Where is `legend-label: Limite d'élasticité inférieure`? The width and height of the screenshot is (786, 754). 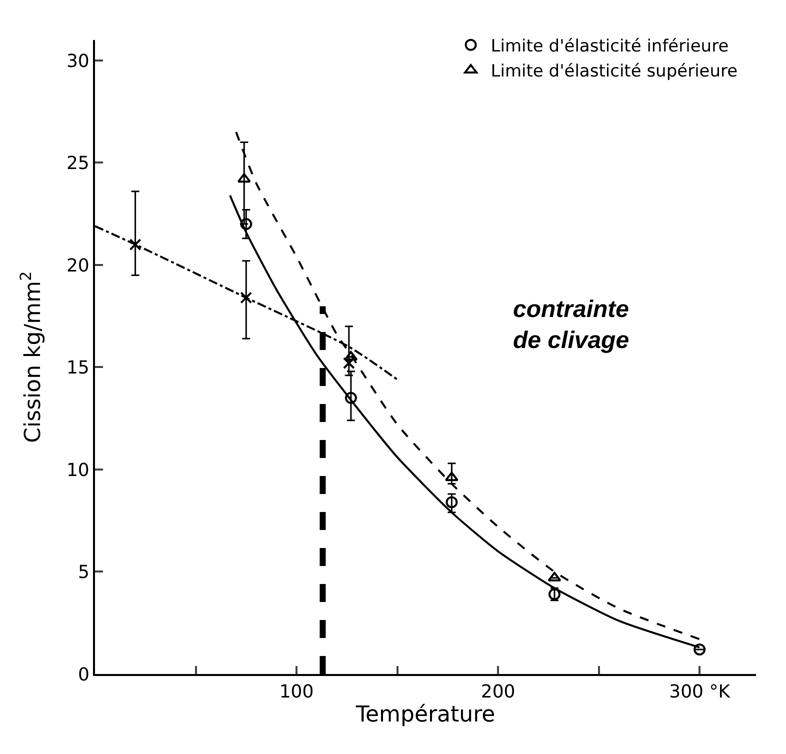
legend-label: Limite d'élasticité inférieure is located at coordinates (609, 46).